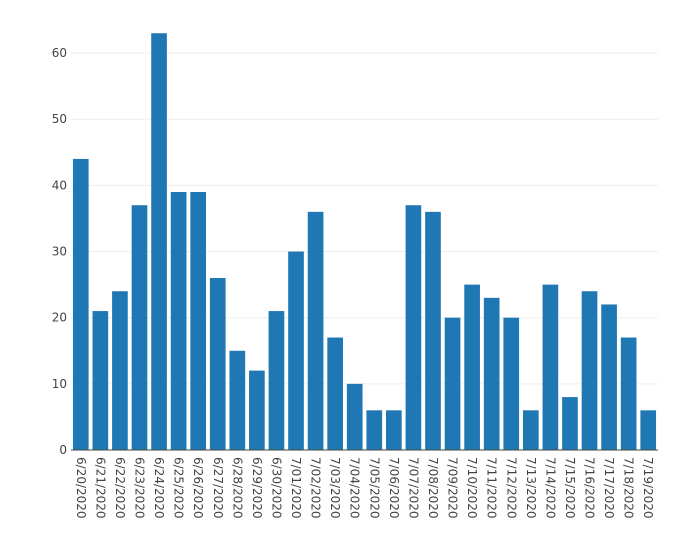 Image resolution: width=680 pixels, height=539 pixels. What do you see at coordinates (120, 488) in the screenshot?
I see `x-tick-label: 6/22/2020` at bounding box center [120, 488].